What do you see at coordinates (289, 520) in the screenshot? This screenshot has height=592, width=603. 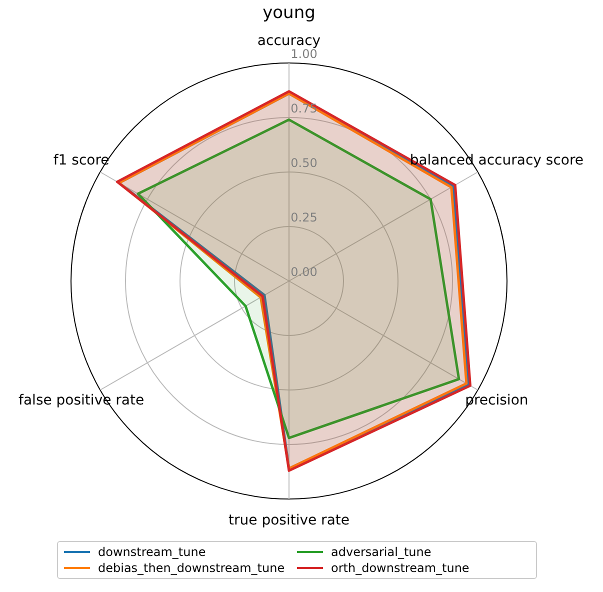 I see `spoke-label: true positive rate` at bounding box center [289, 520].